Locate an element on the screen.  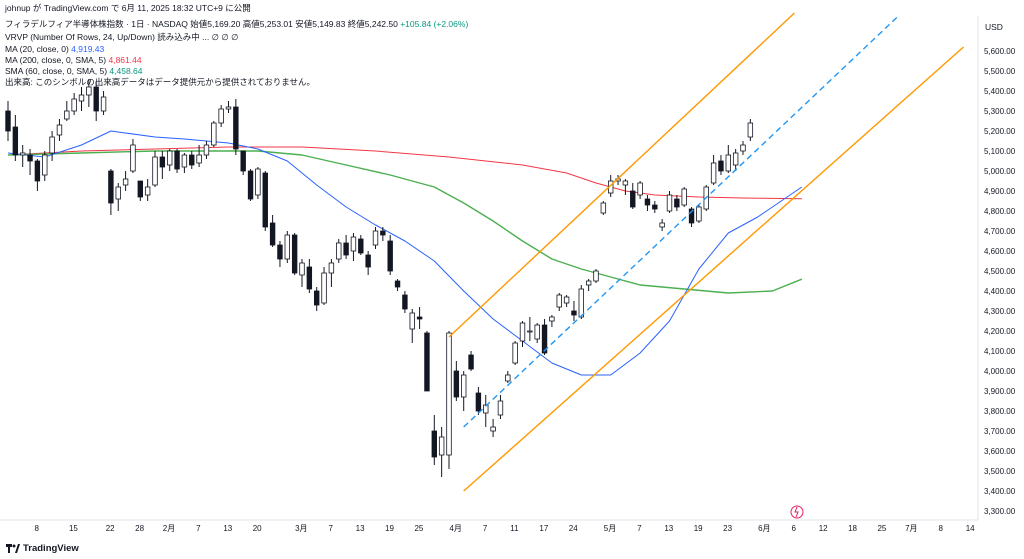
sma60-legend: SMA (60, close, 0, SMA, 5) 4,458.64 is located at coordinates (74, 71).